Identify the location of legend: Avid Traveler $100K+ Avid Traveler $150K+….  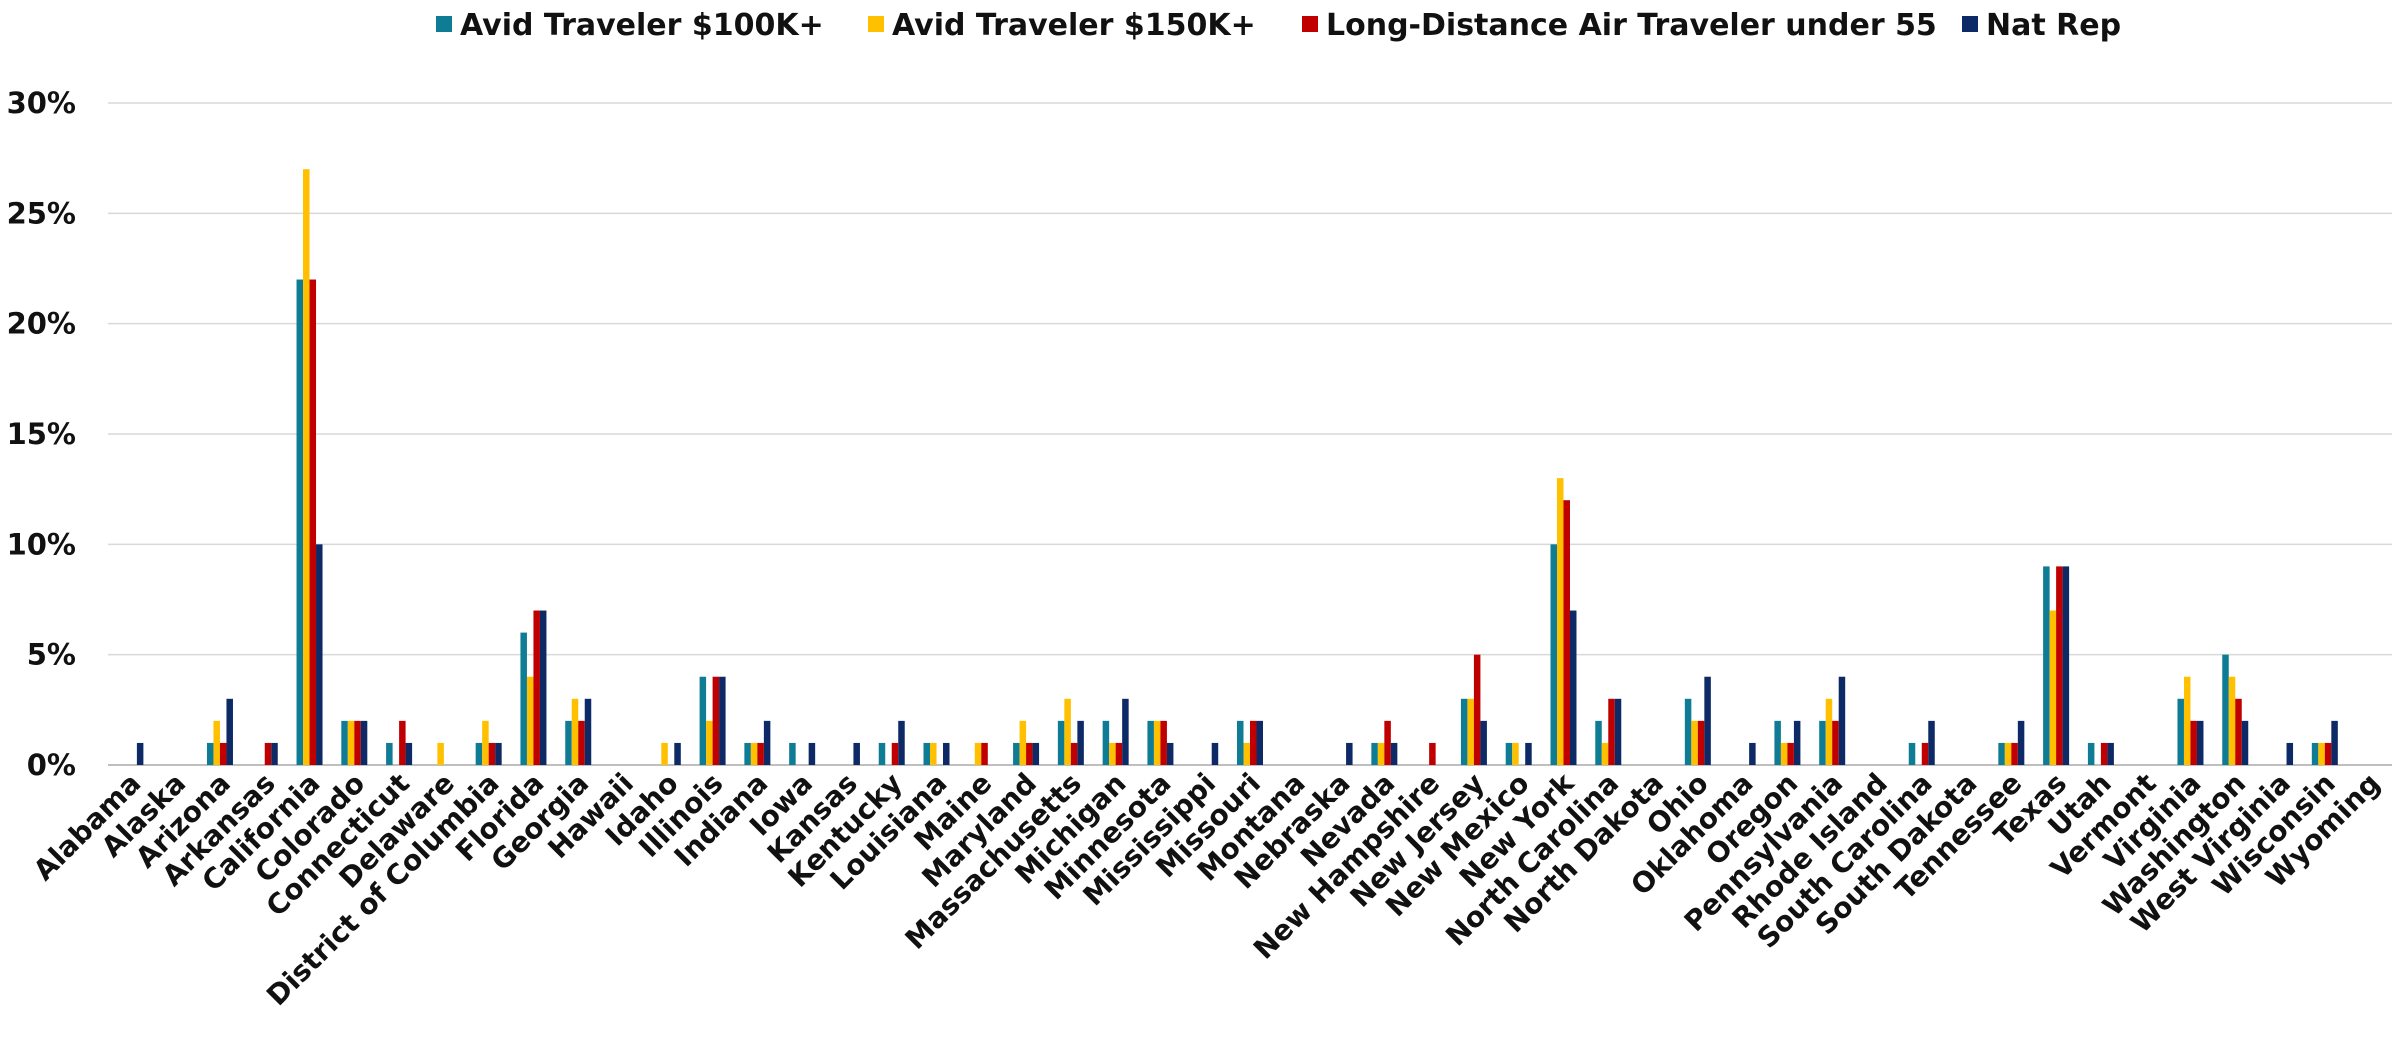
(1278, 25).